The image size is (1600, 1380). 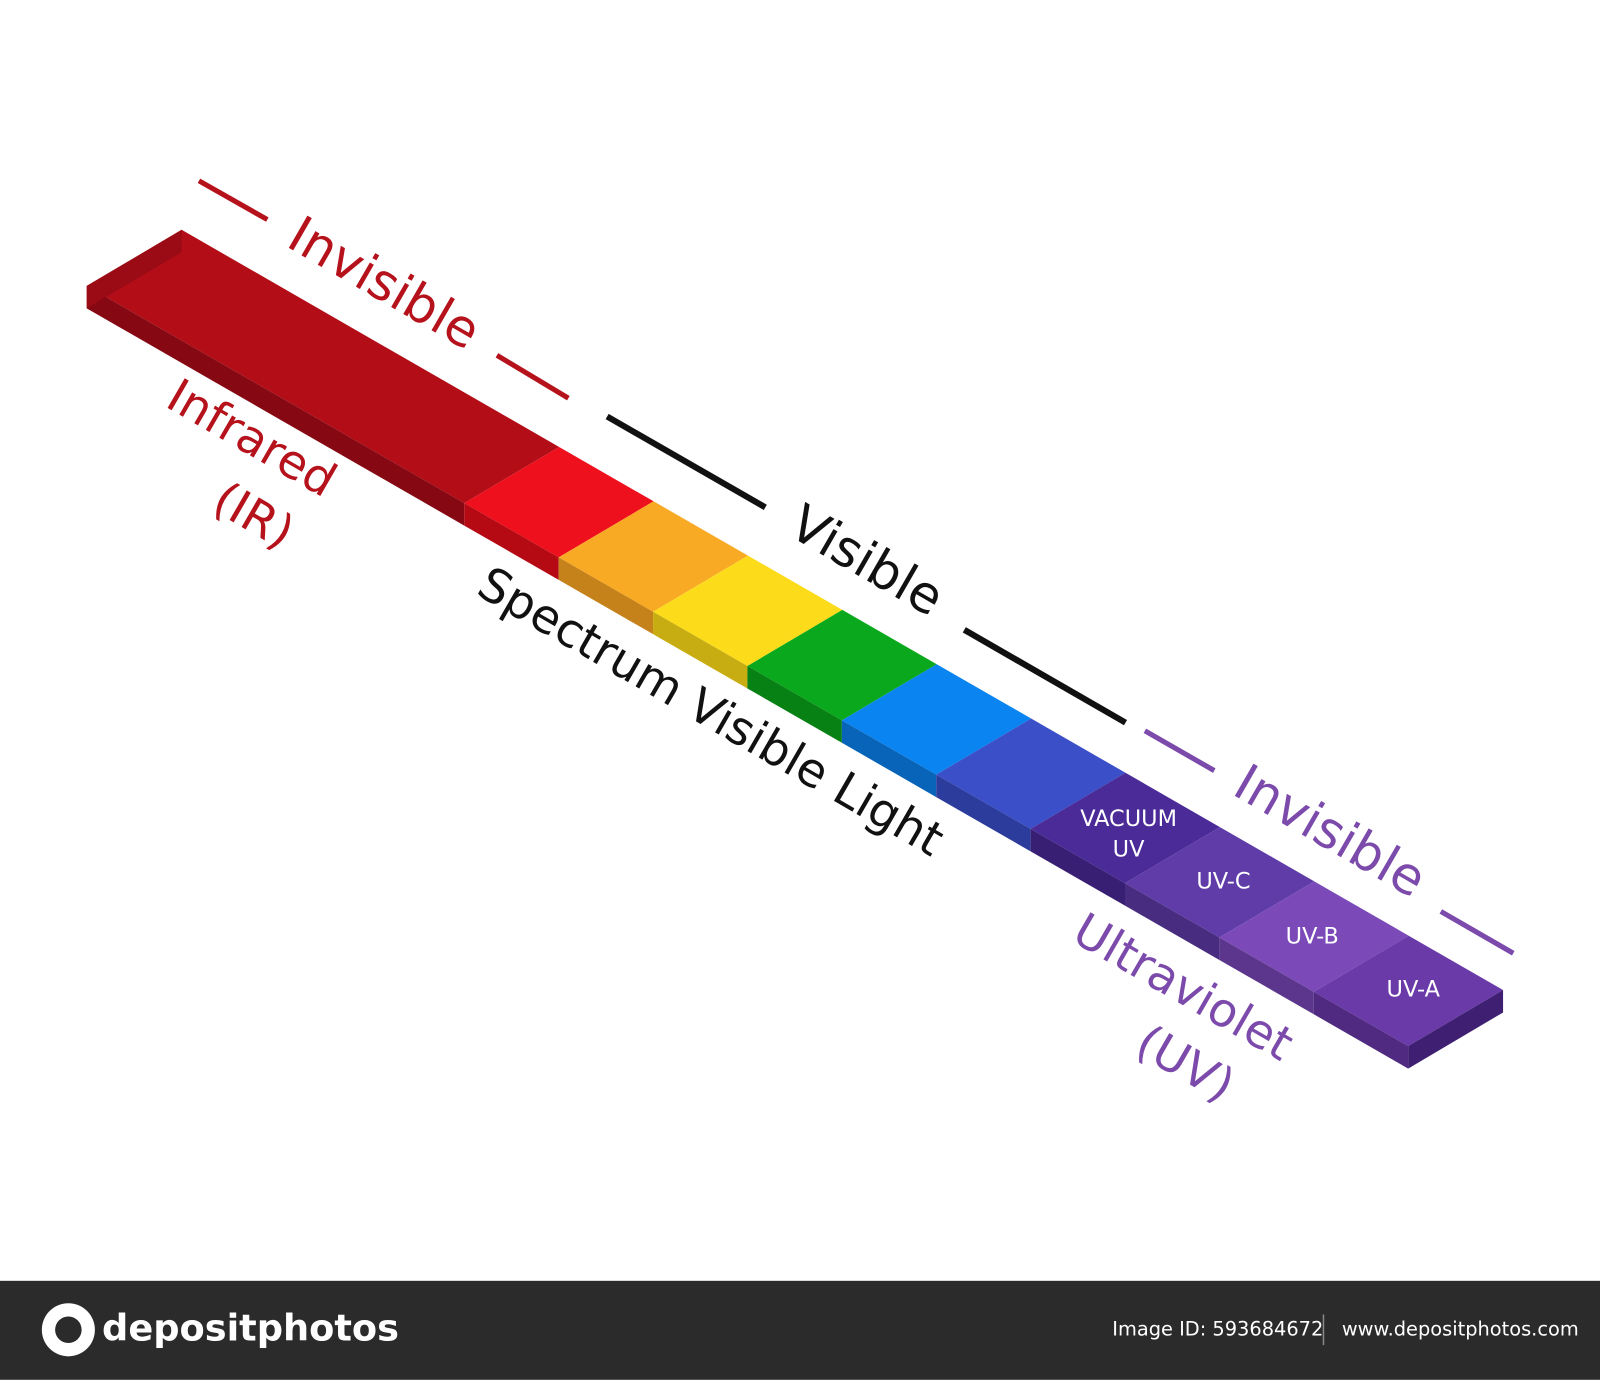 What do you see at coordinates (68, 1330) in the screenshot?
I see `logo-icon` at bounding box center [68, 1330].